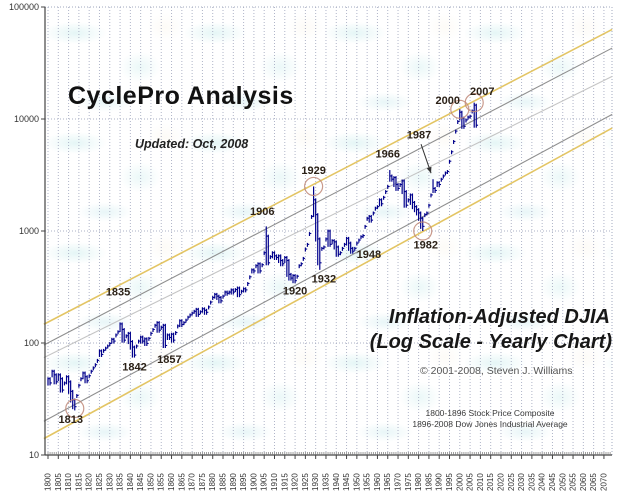  I want to click on svg-text: 1948, so click(369, 255).